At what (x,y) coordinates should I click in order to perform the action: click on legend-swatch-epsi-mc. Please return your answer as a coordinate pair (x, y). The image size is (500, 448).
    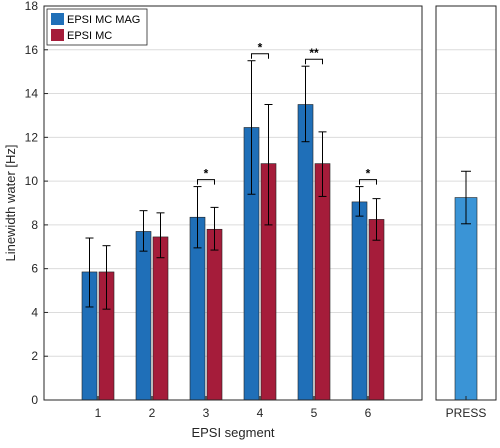
    Looking at the image, I should click on (57, 35).